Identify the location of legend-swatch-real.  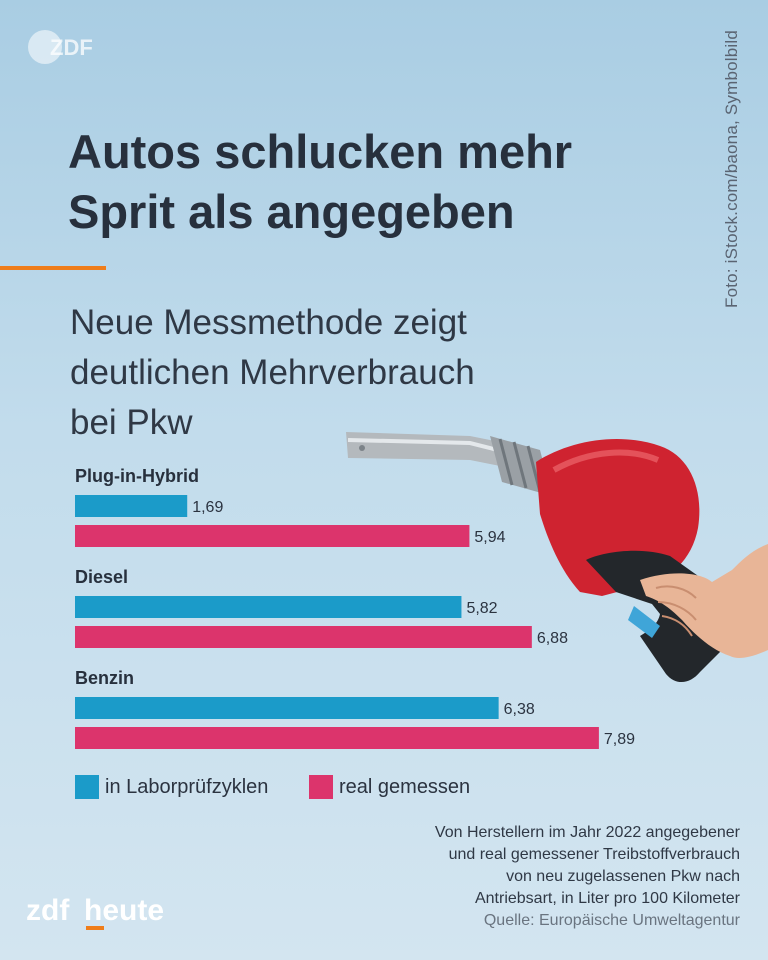
(321, 787).